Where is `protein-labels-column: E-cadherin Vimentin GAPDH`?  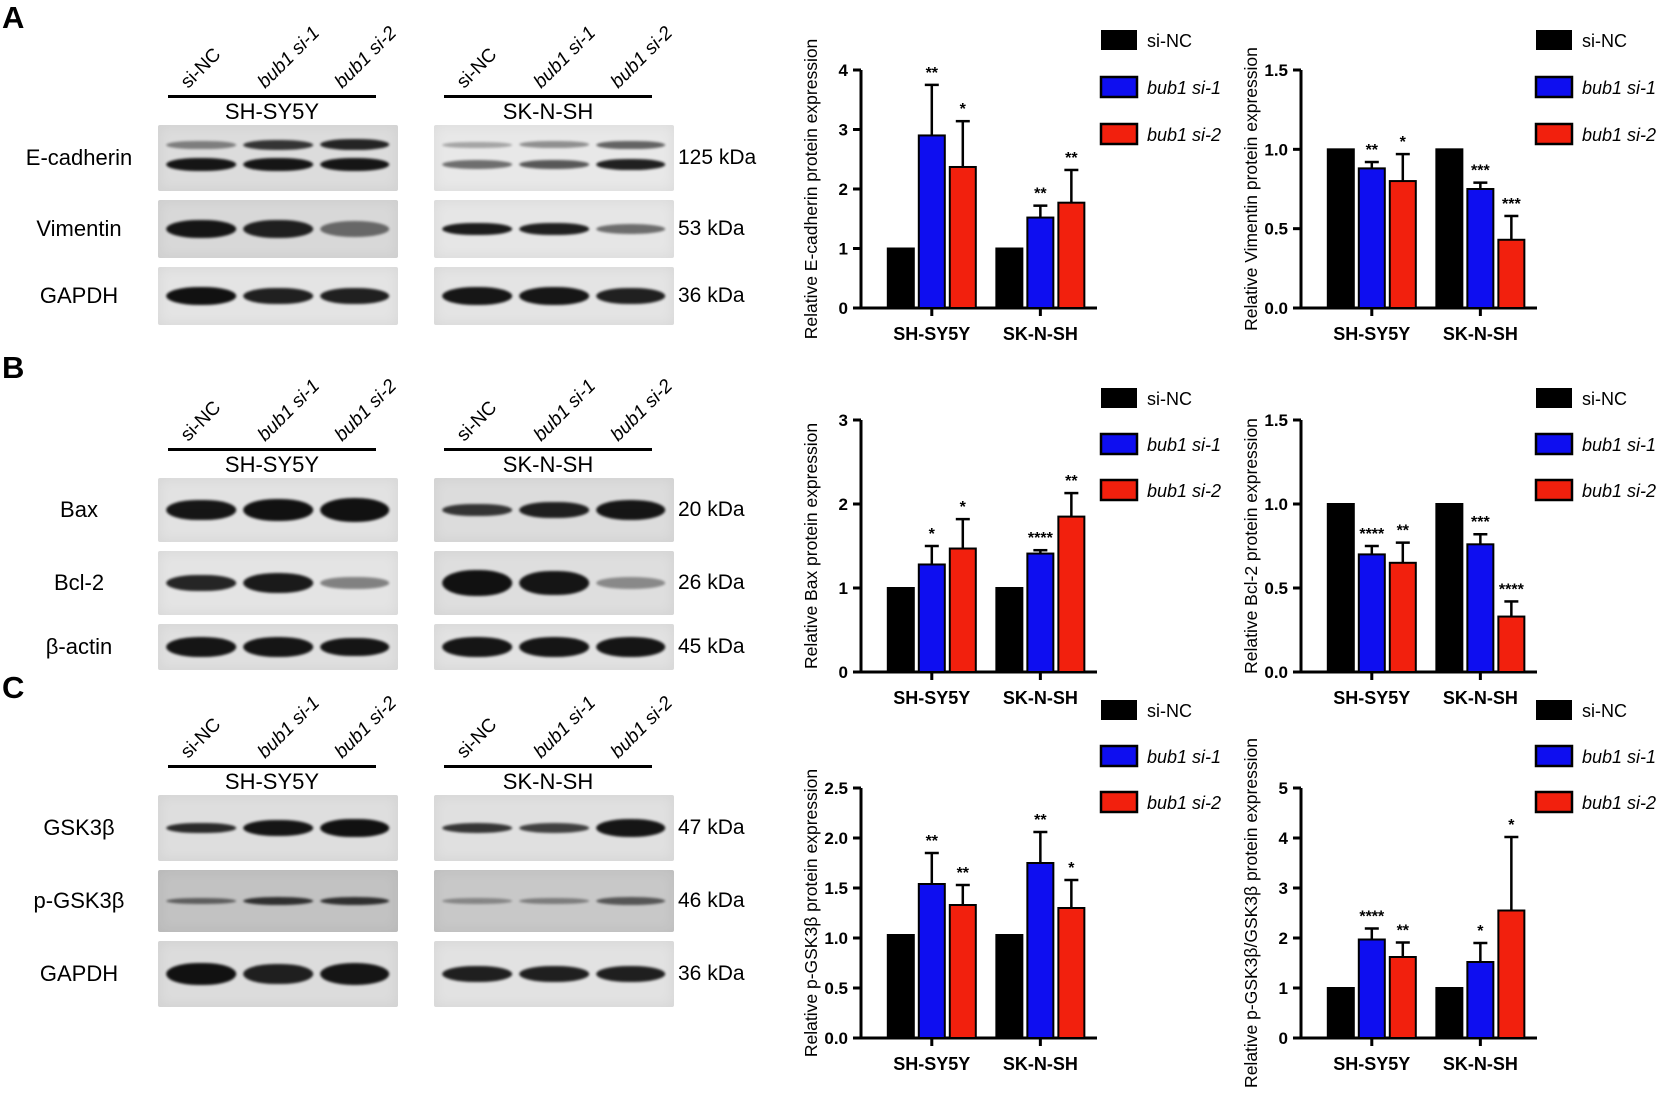
protein-labels-column: E-cadherin Vimentin GAPDH is located at coordinates (79, 225).